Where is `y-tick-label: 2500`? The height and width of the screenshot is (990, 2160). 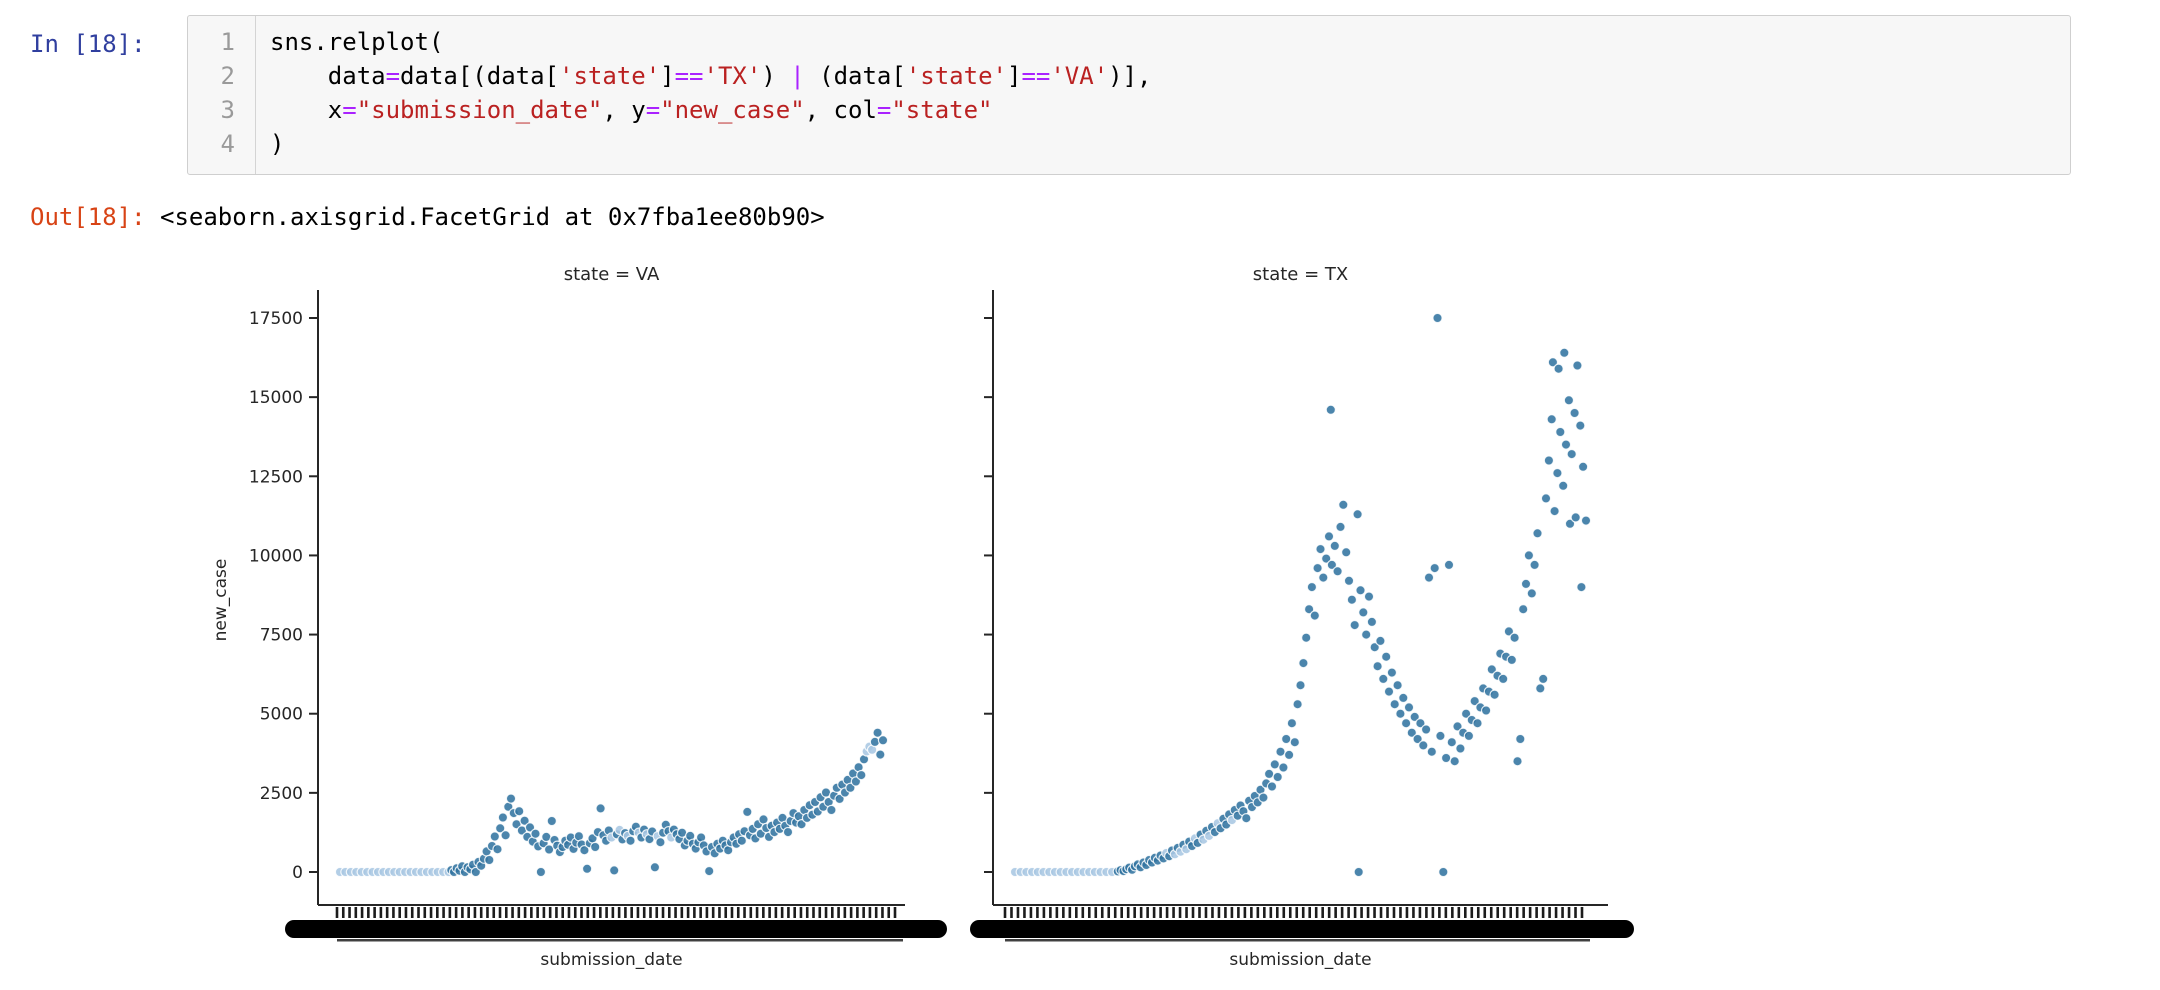 y-tick-label: 2500 is located at coordinates (281, 794).